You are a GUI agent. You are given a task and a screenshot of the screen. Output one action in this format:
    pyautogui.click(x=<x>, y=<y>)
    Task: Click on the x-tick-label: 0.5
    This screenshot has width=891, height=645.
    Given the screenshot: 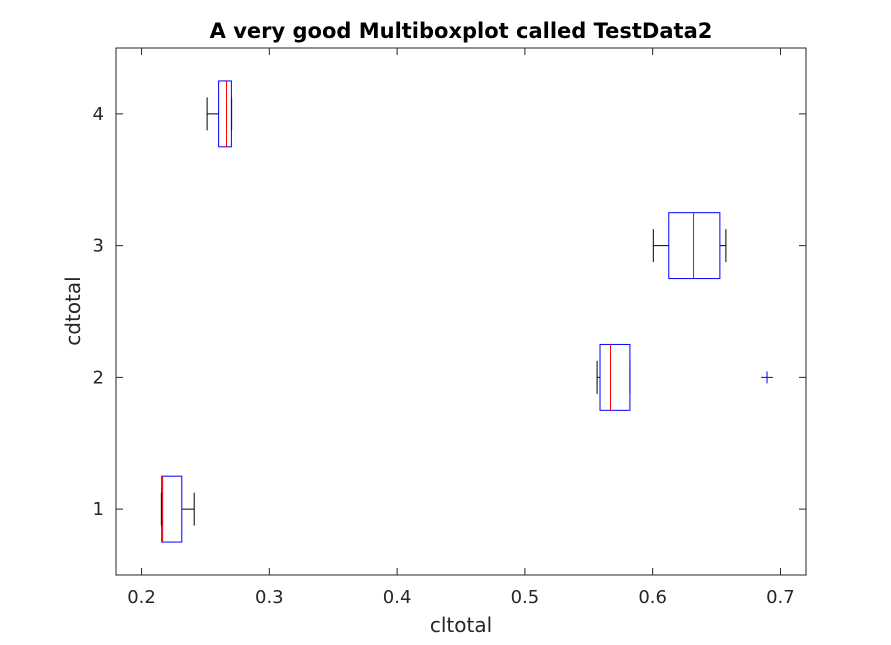 What is the action you would take?
    pyautogui.click(x=525, y=597)
    